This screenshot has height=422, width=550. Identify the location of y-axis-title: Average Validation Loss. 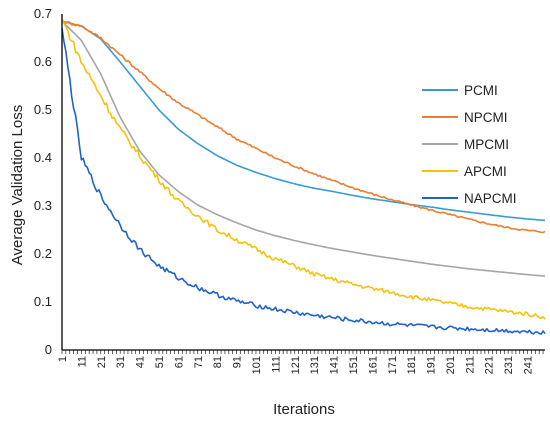
(17, 185).